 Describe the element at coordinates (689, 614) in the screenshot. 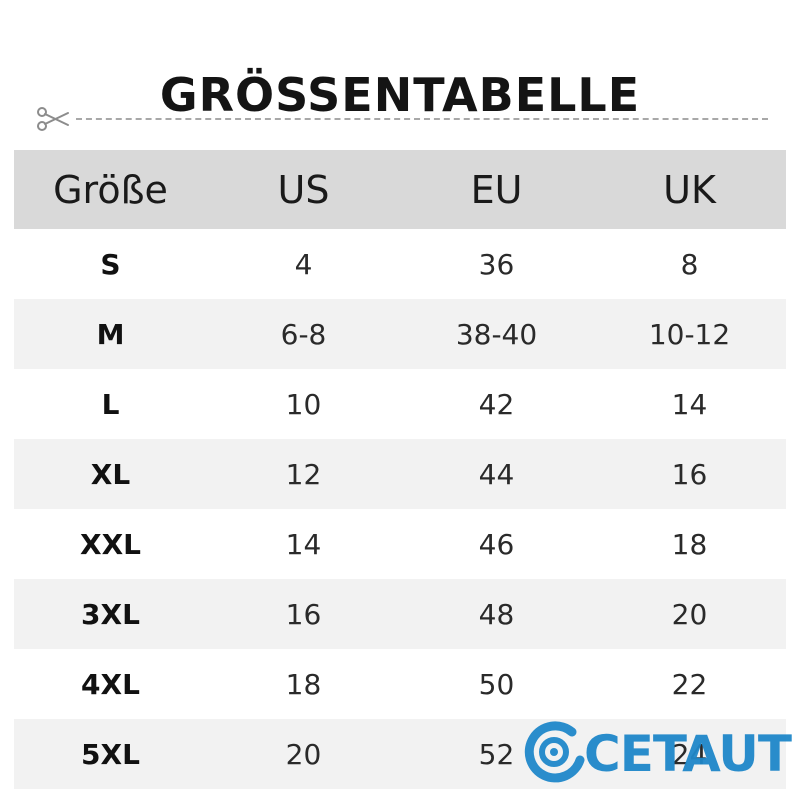

I see `uk-cell: 20` at that location.